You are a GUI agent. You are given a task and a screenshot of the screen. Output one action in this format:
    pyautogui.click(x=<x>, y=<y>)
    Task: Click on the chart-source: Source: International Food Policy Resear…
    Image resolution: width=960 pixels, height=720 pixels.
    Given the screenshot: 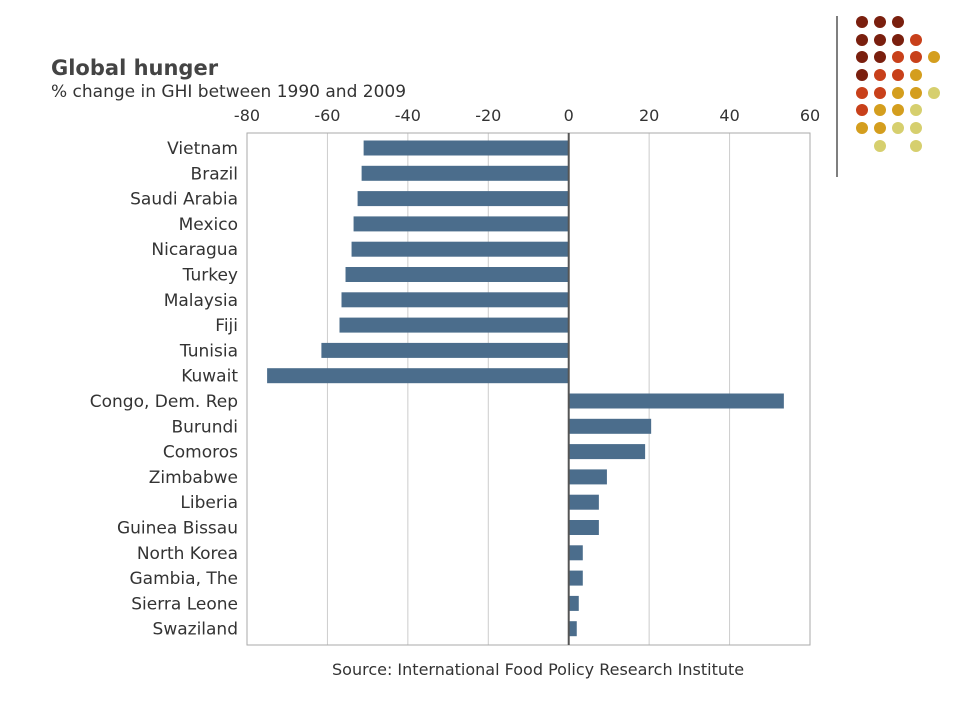 What is the action you would take?
    pyautogui.click(x=538, y=669)
    